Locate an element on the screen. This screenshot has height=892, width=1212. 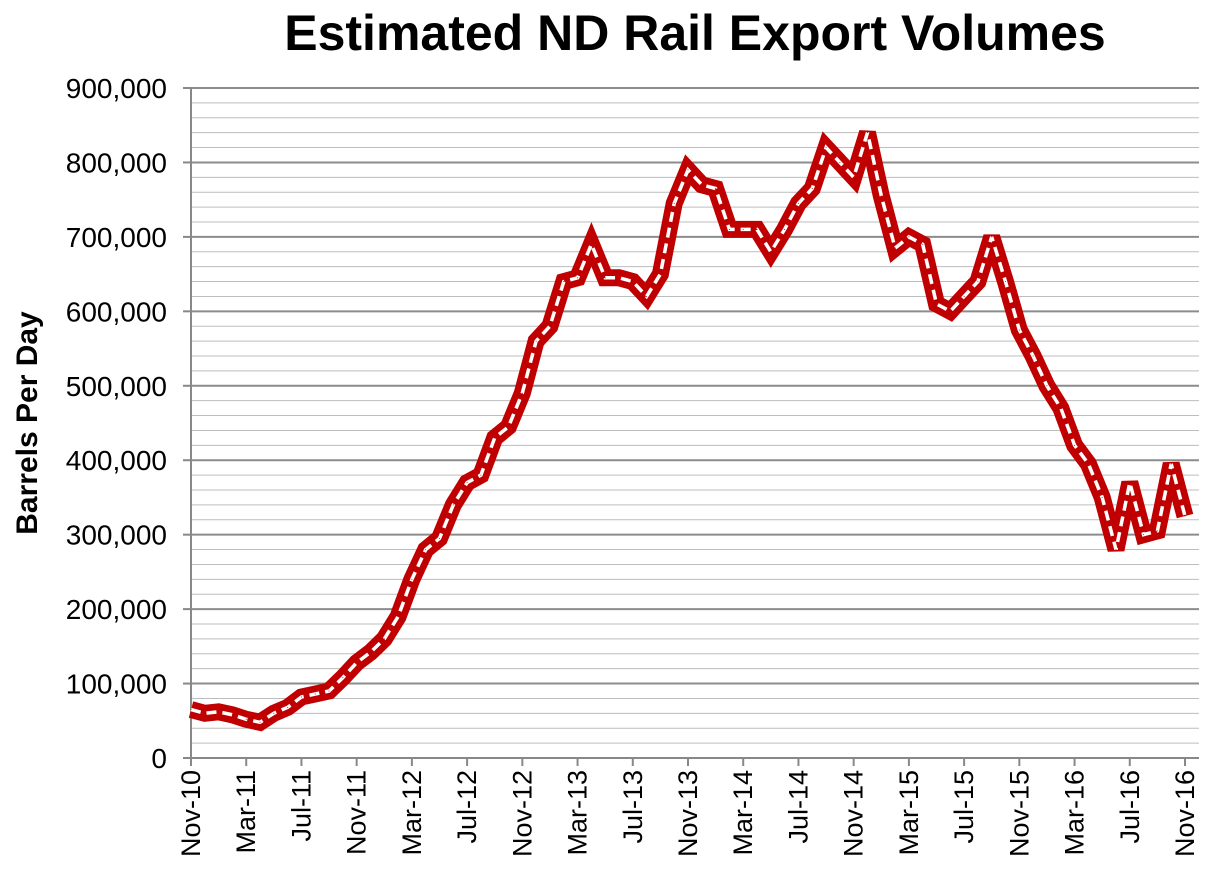
x-tick-label: Mar-14 is located at coordinates (743, 813).